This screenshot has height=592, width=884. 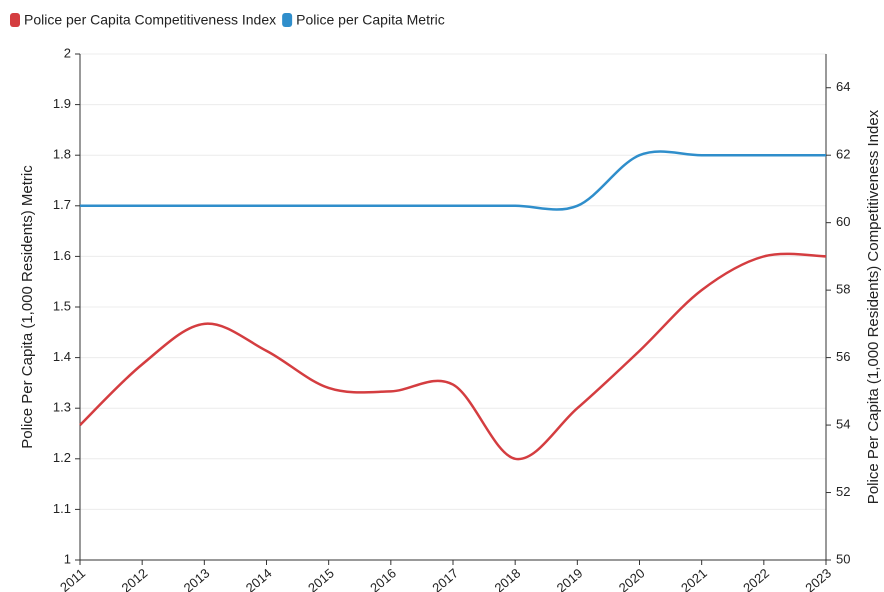 I want to click on y-tick-label: 1.4, so click(x=62, y=356).